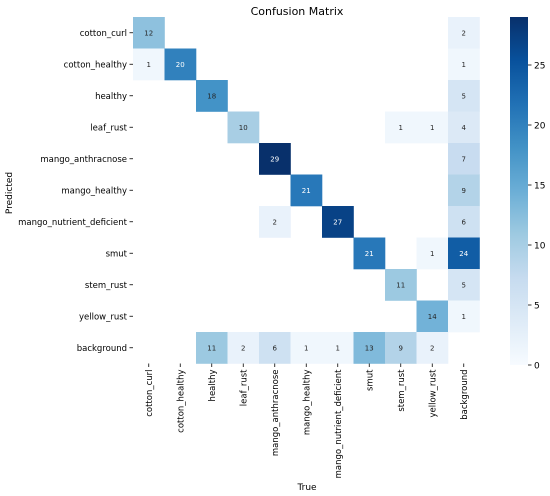  I want to click on x-tick-label: cotton_curl, so click(150, 393).